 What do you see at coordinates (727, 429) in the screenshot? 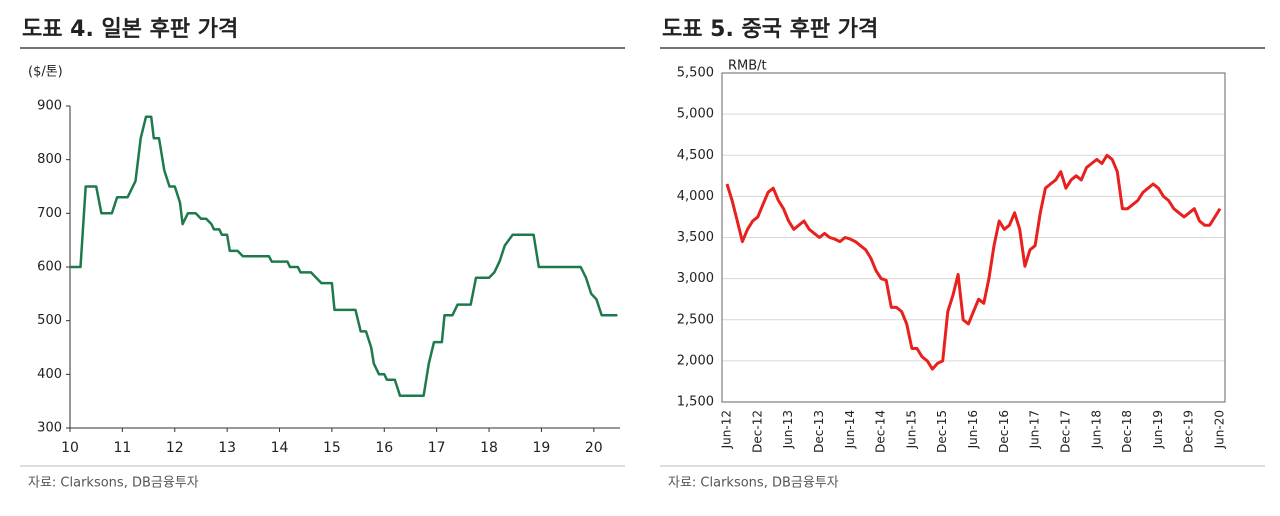
I see `x-tick-label: Jun-12` at bounding box center [727, 429].